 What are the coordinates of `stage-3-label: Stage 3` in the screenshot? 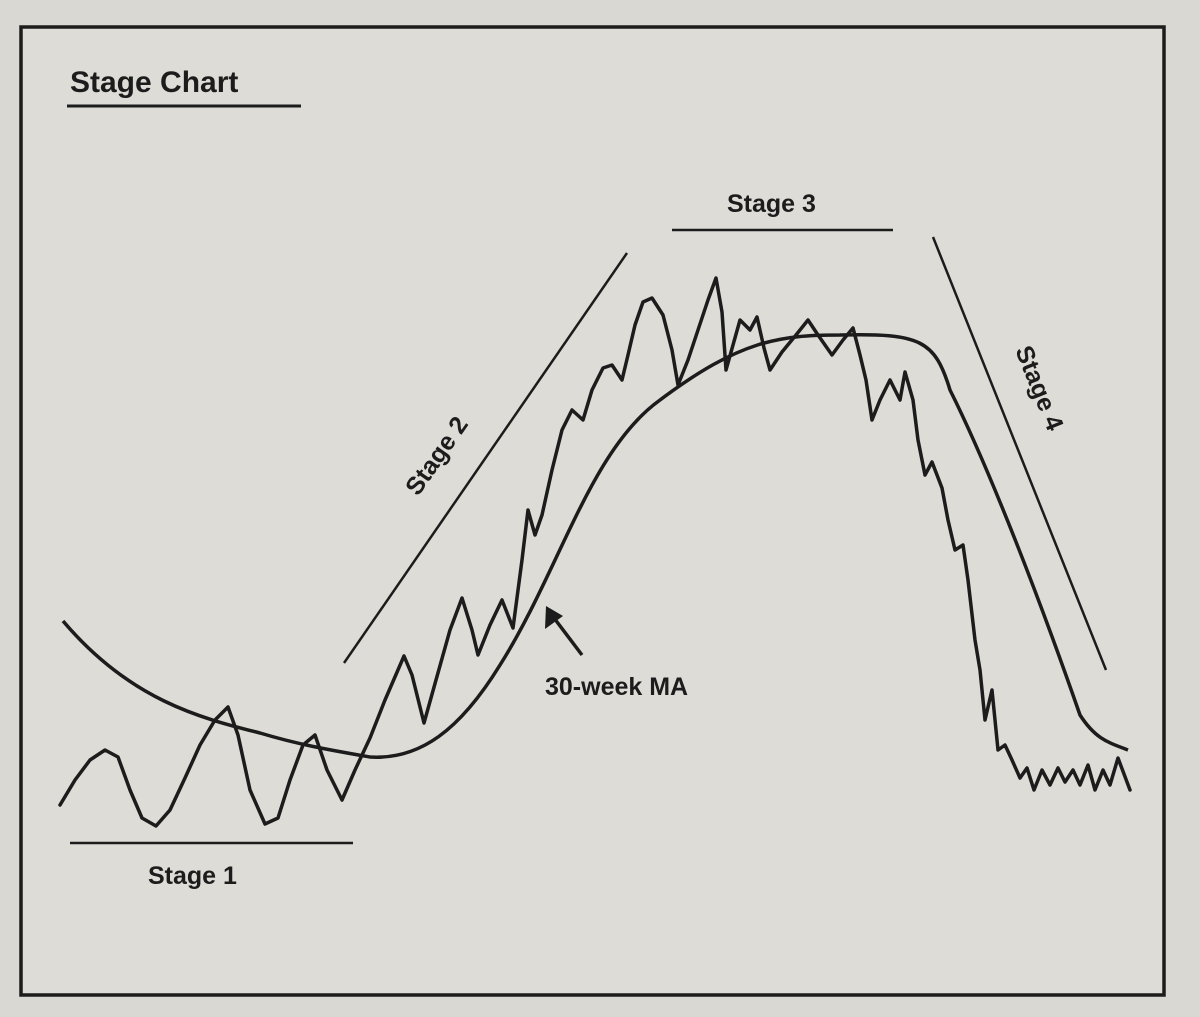 It's located at (771, 204).